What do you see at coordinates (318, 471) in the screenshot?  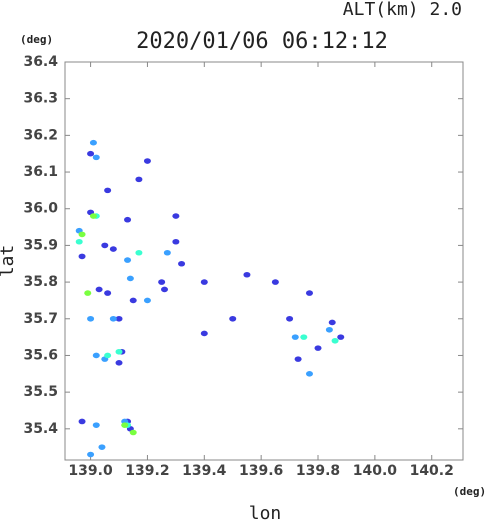 I see `x-tick-label: 139.8` at bounding box center [318, 471].